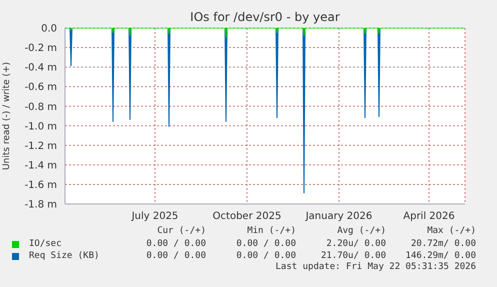 This screenshot has width=497, height=287. I want to click on text: Avg (-/+), so click(361, 232).